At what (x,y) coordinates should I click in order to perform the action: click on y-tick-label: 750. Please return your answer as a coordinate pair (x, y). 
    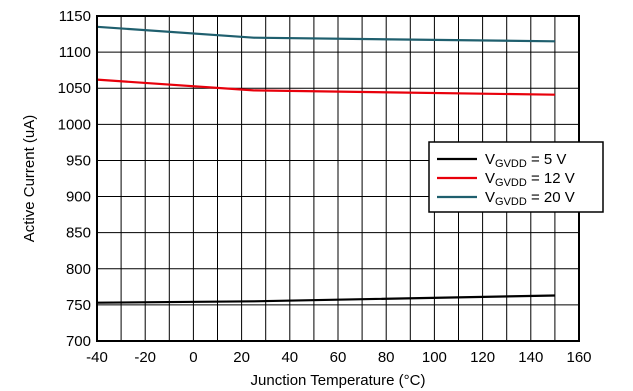
    Looking at the image, I should click on (78, 305).